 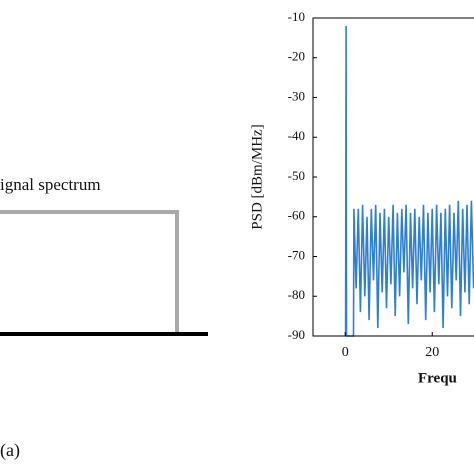 What do you see at coordinates (296, 56) in the screenshot?
I see `y-tick-label: -20` at bounding box center [296, 56].